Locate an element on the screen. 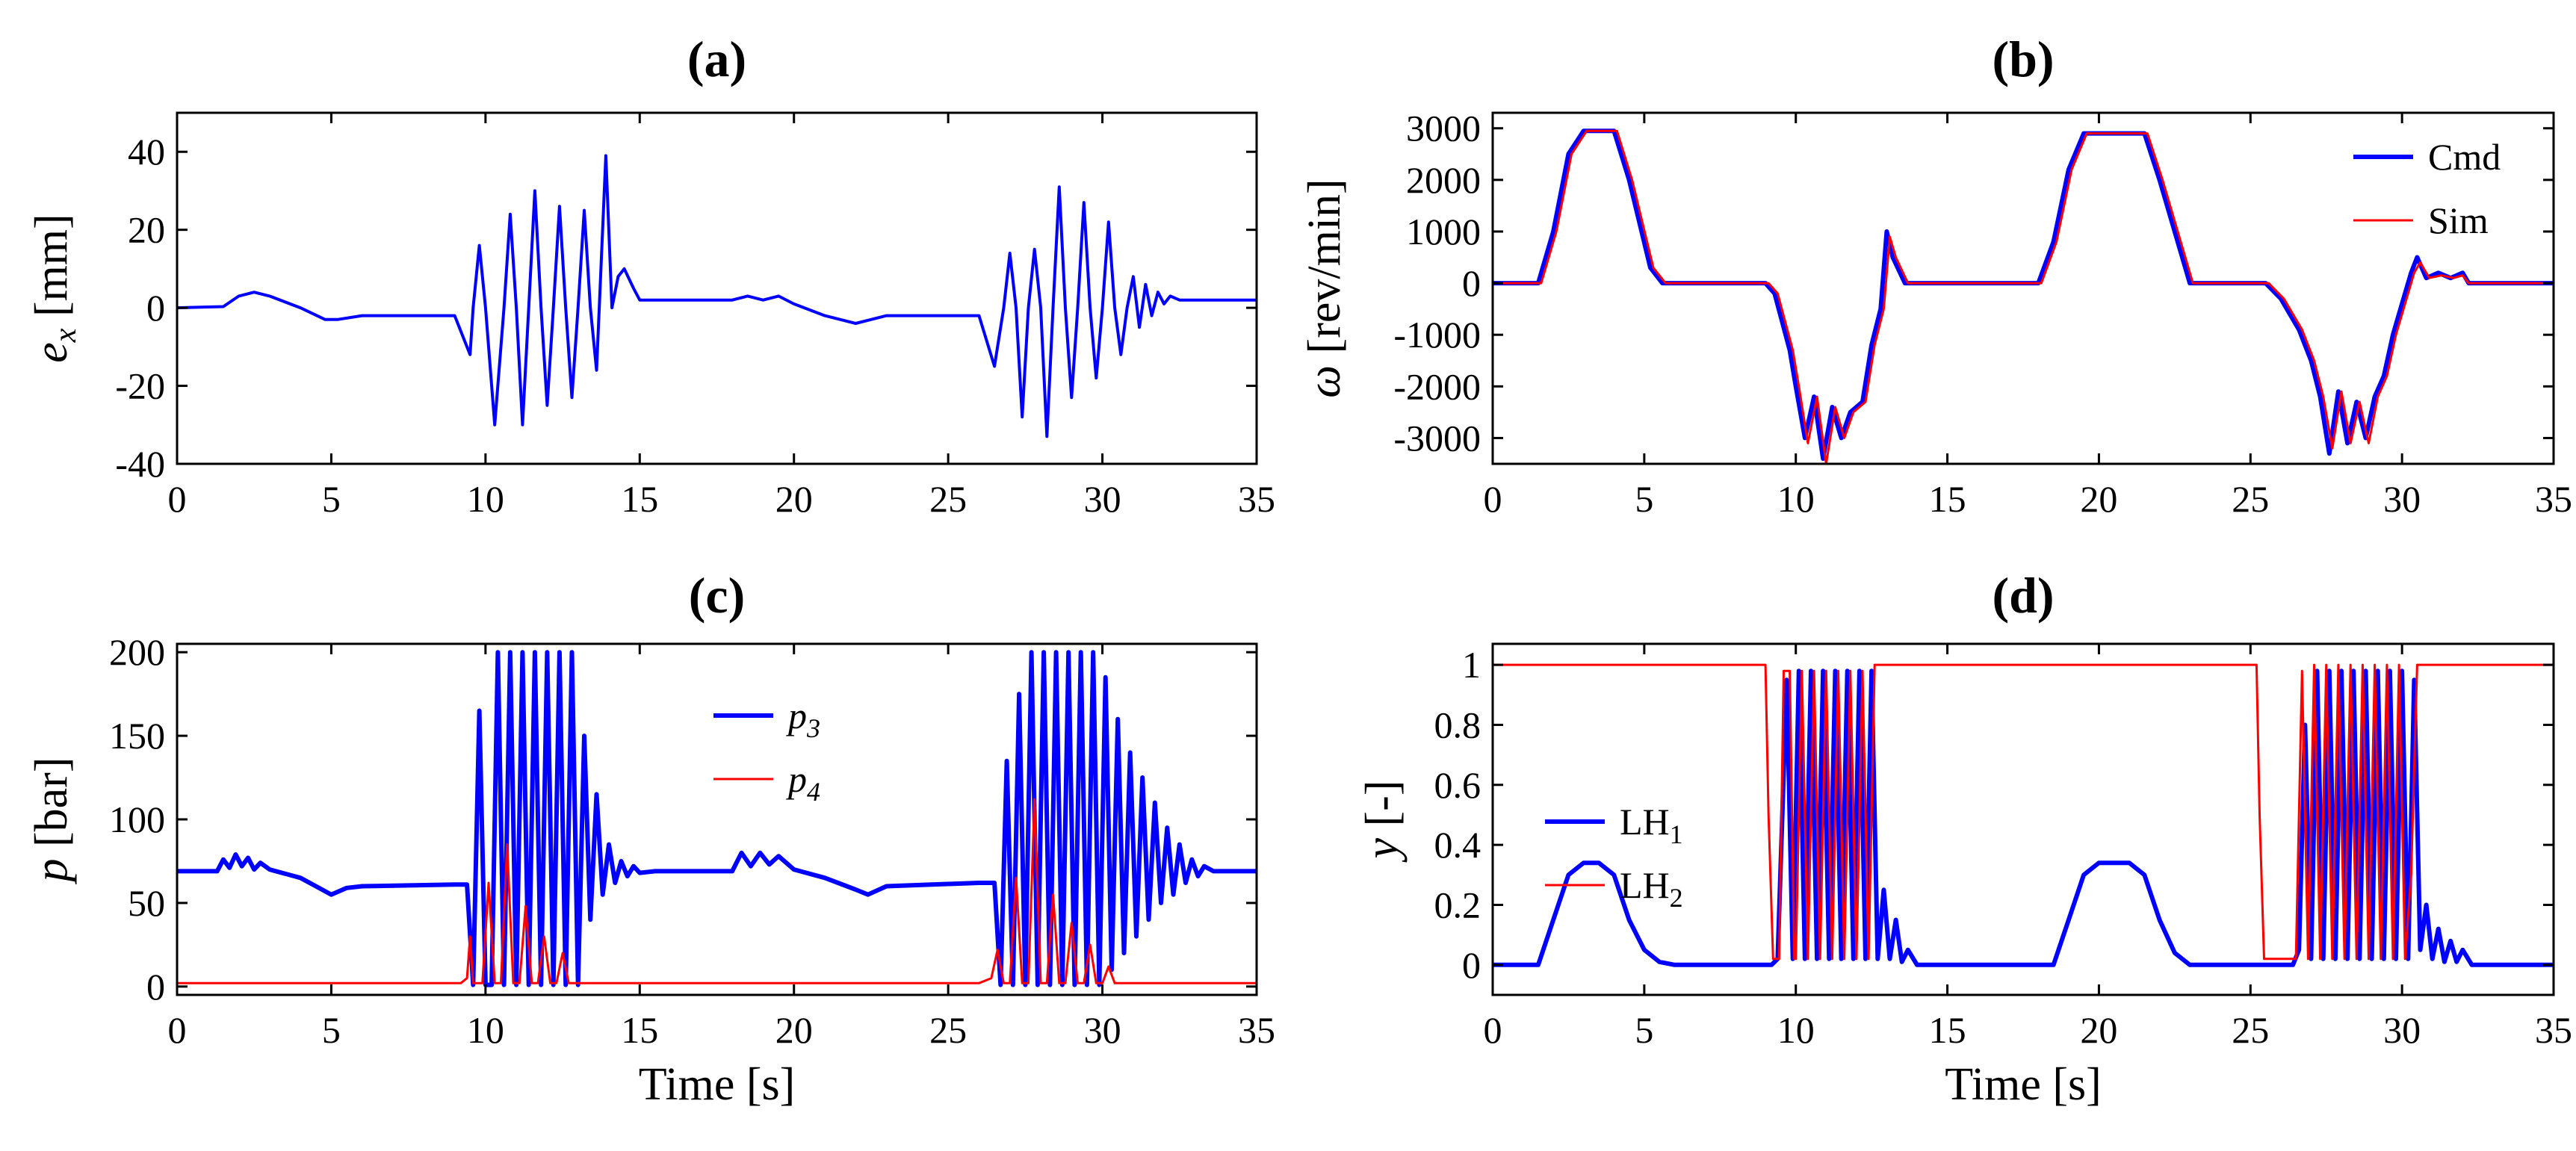 The width and height of the screenshot is (2576, 1151). x-tick-label-d: 20 is located at coordinates (2098, 1030).